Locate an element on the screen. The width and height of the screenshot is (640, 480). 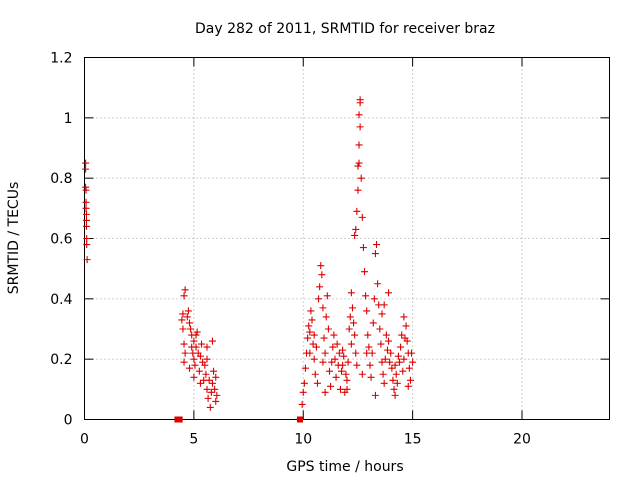
y-tick-label: 0.2 is located at coordinates (61, 360).